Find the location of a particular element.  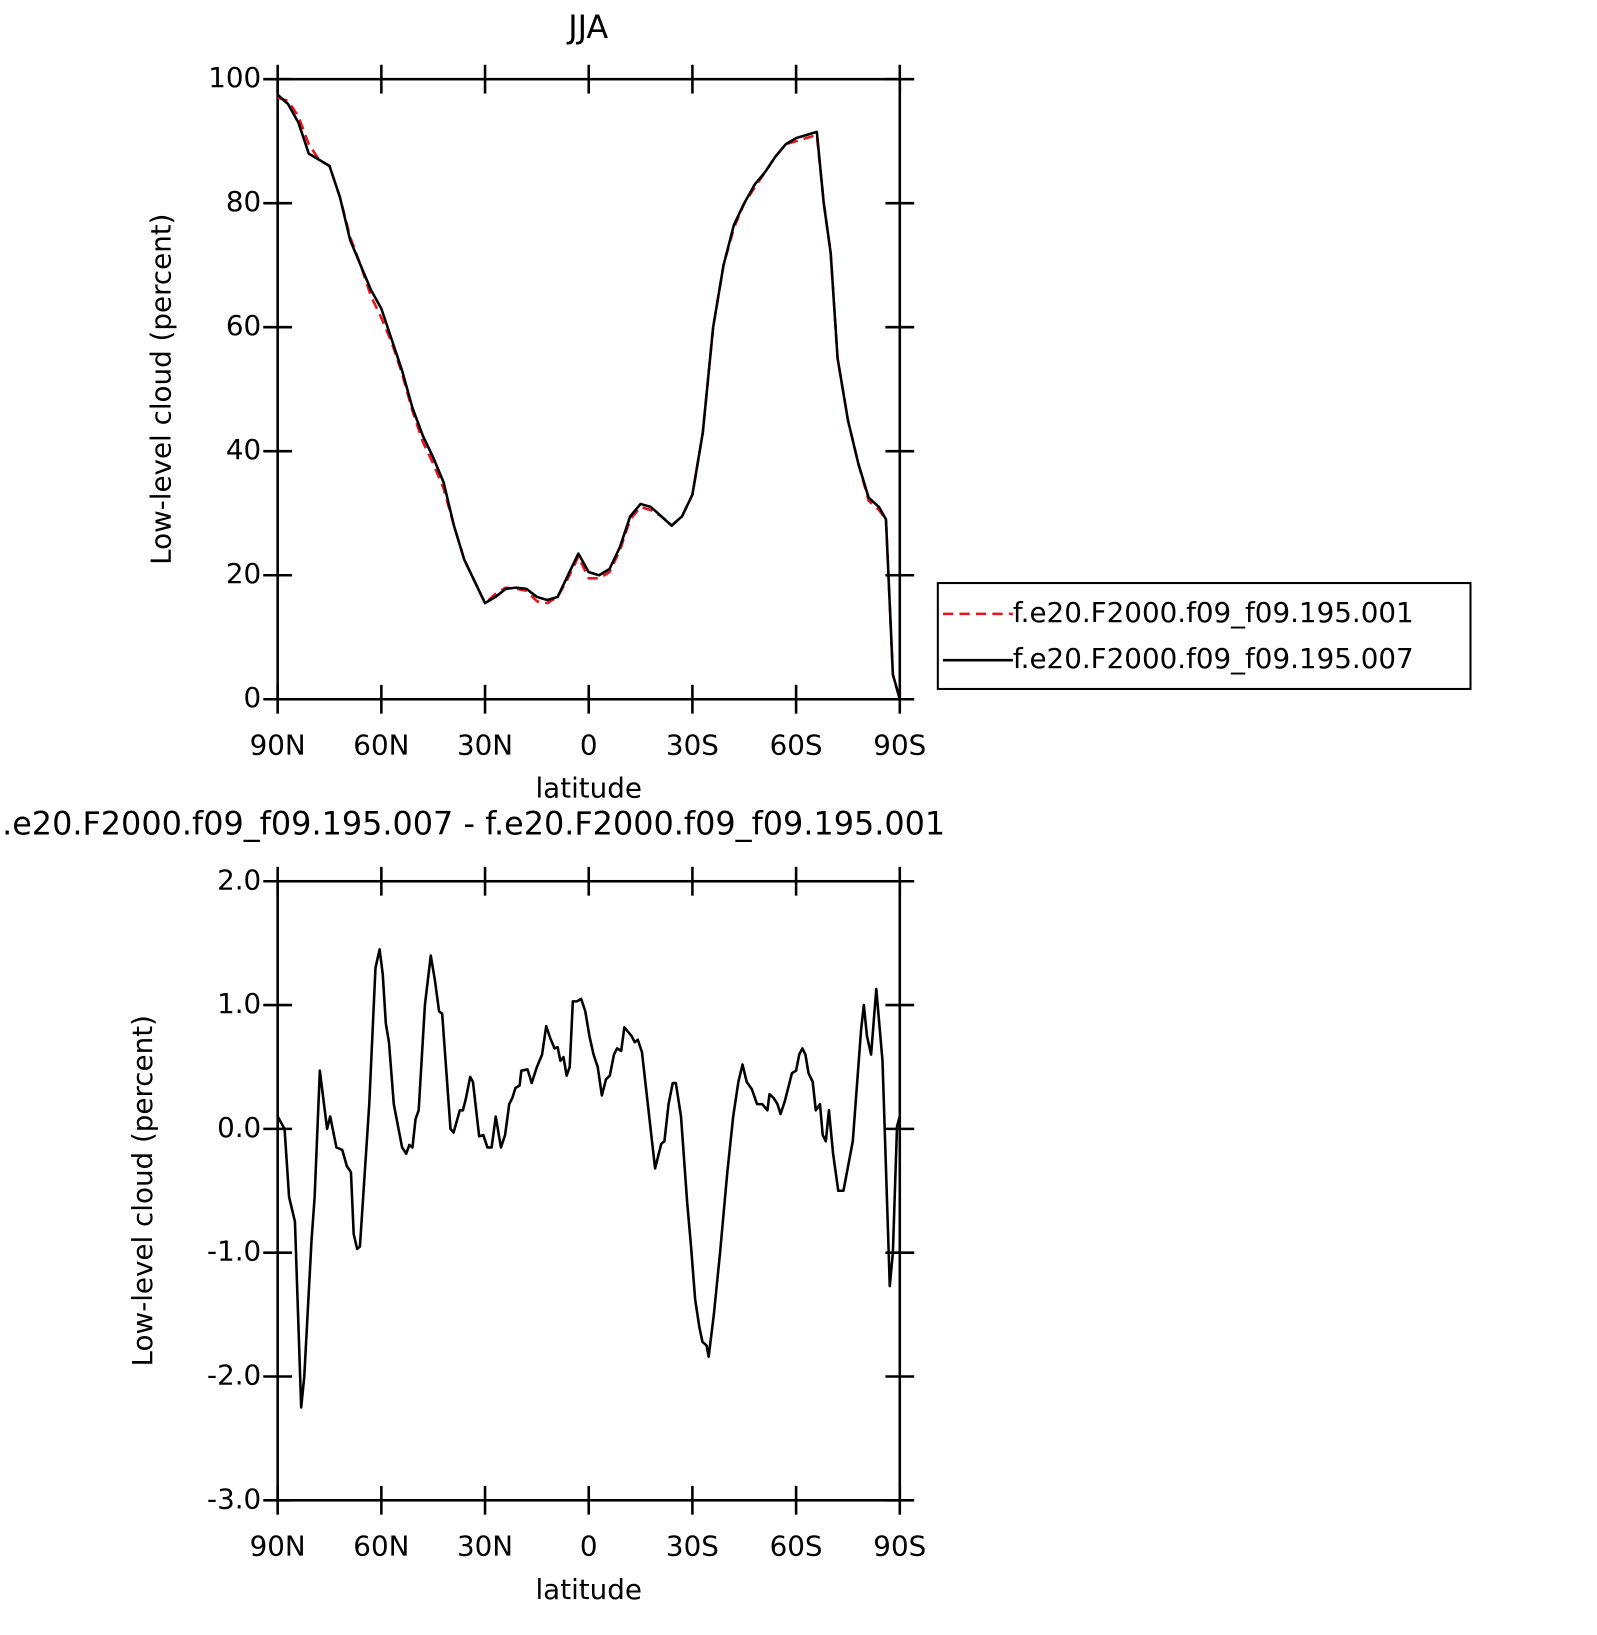

y-tick-label: 0.0 is located at coordinates (239, 1127).